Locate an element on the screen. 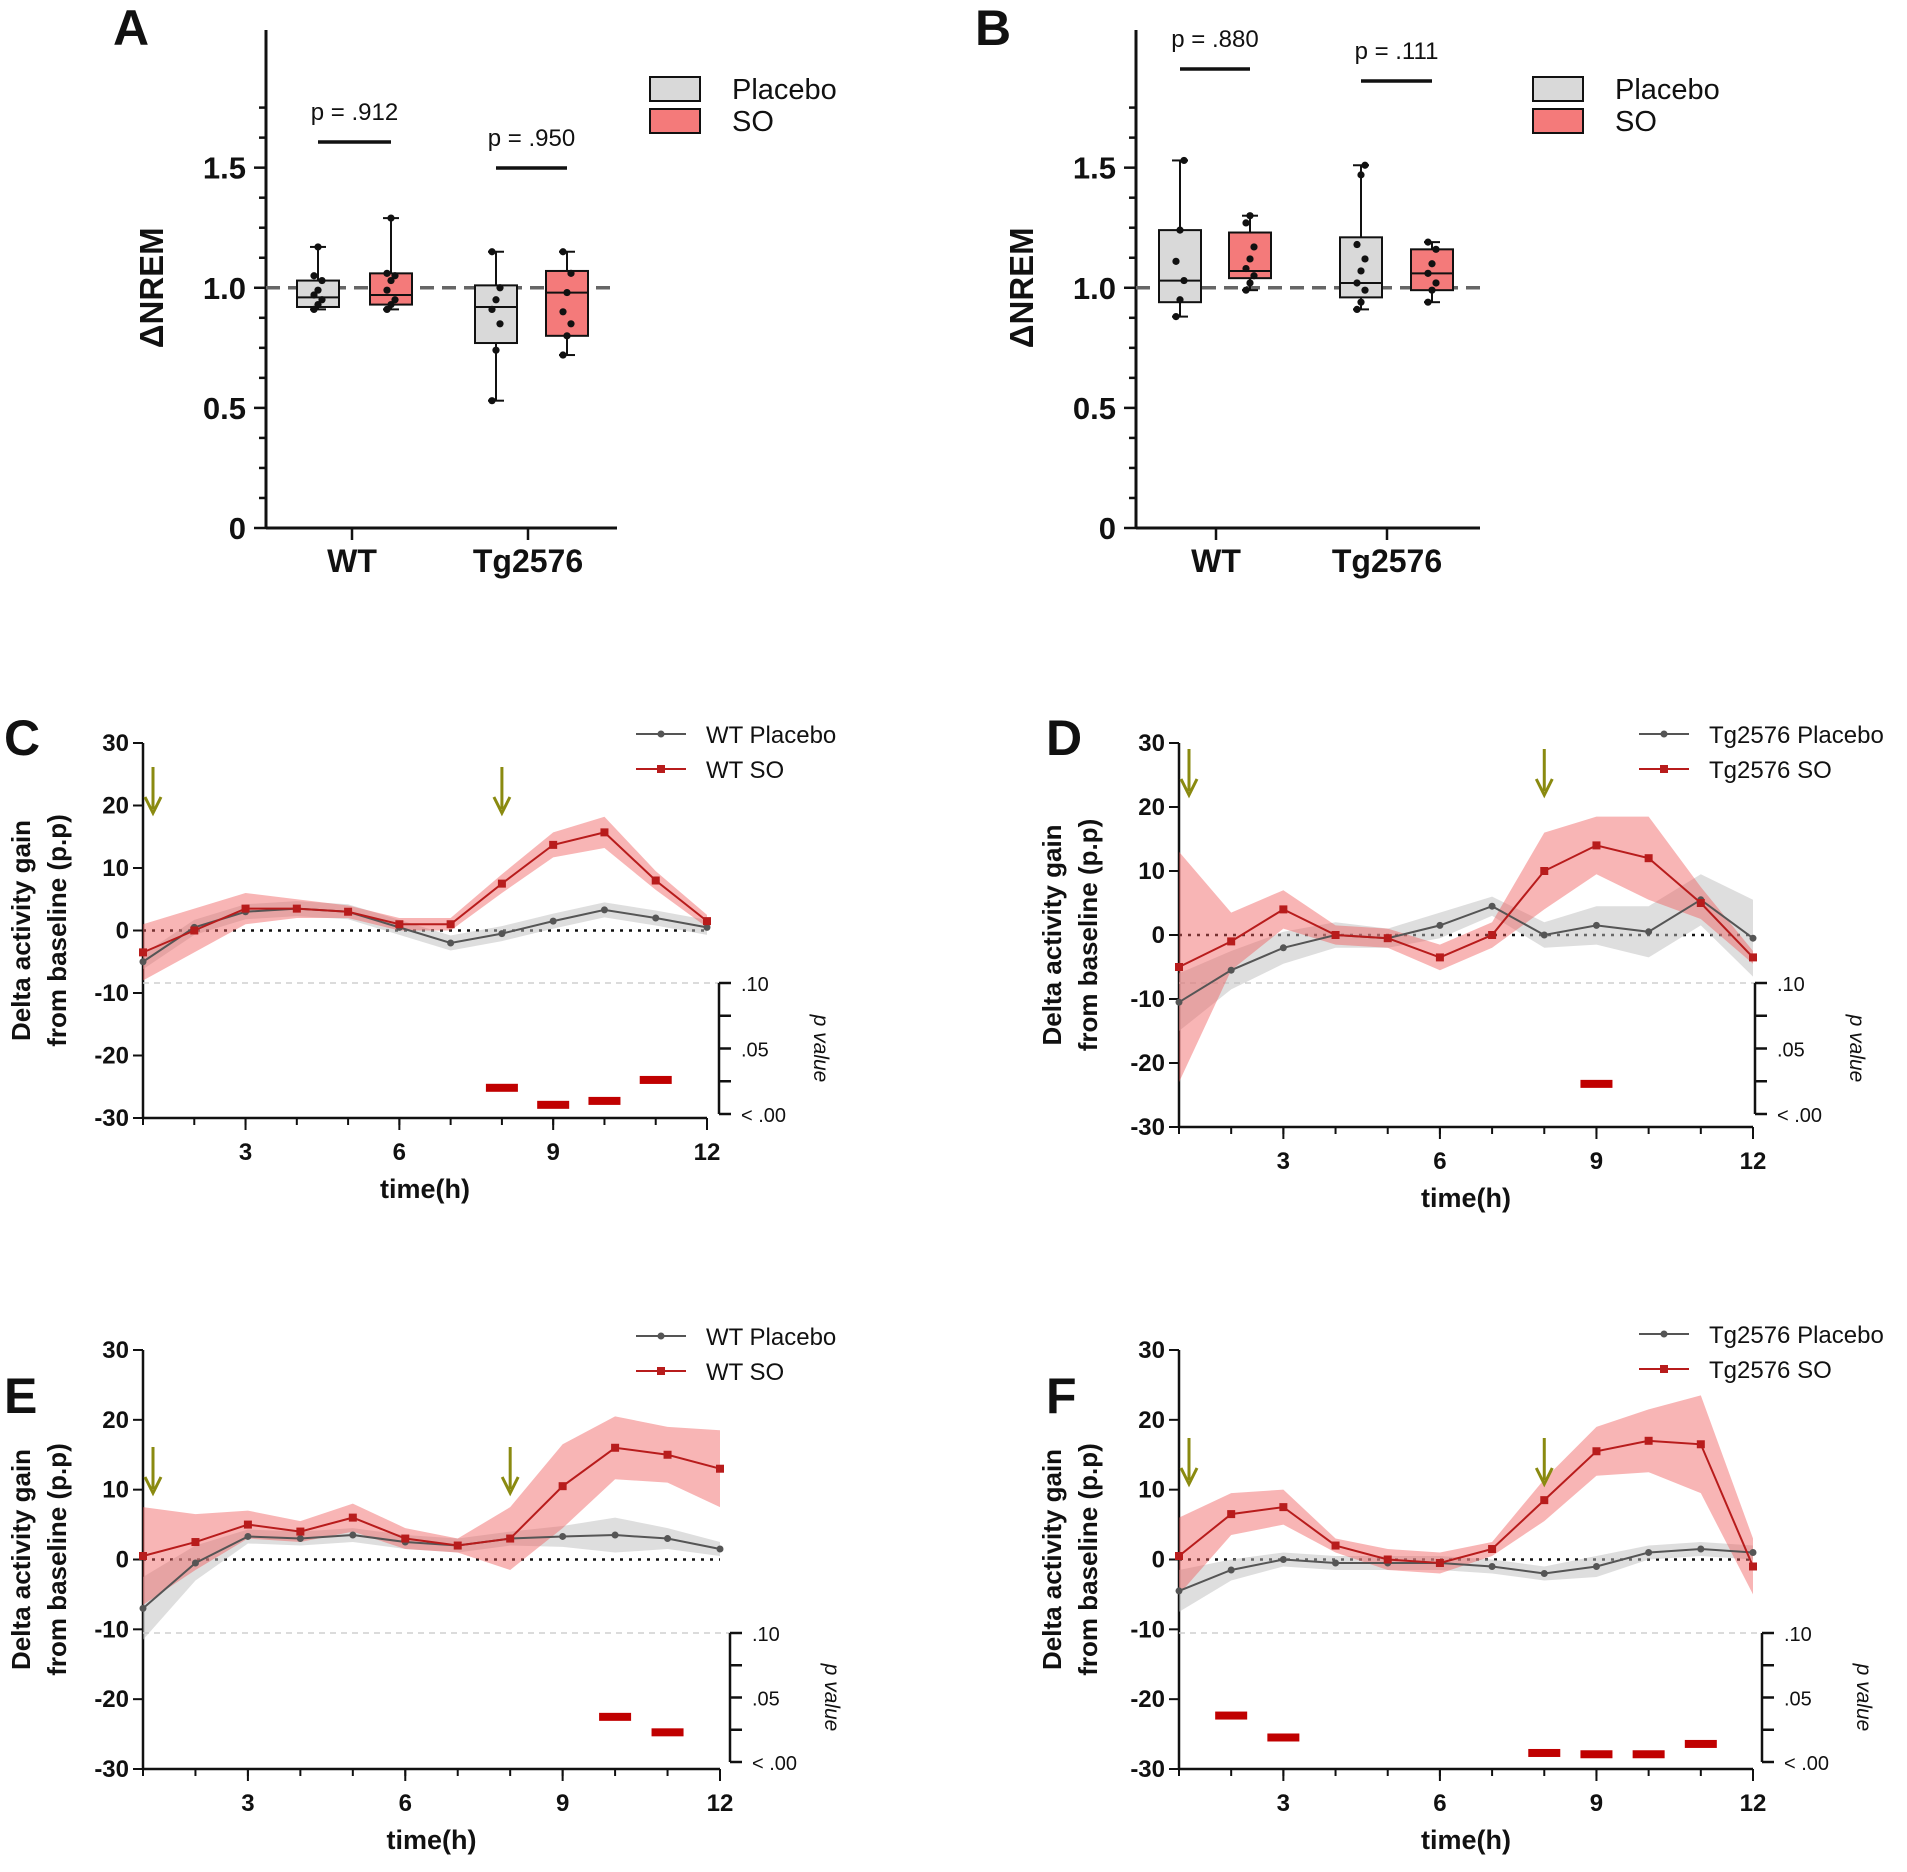  y-axis-label: ΔNREM is located at coordinates (1021, 287).